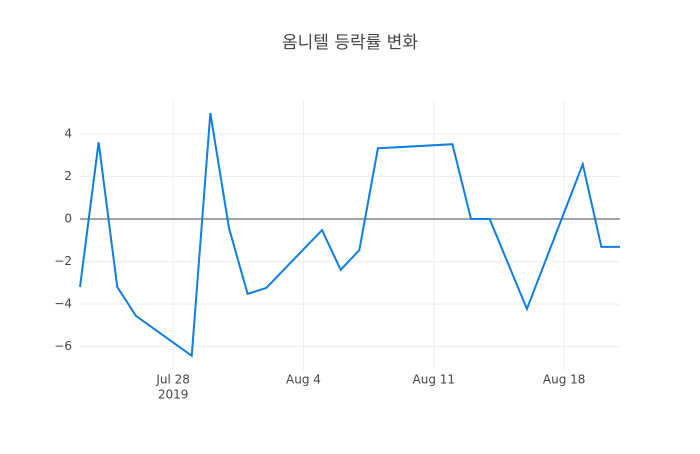 This screenshot has width=700, height=454. What do you see at coordinates (173, 395) in the screenshot?
I see `x-year-label: 2019` at bounding box center [173, 395].